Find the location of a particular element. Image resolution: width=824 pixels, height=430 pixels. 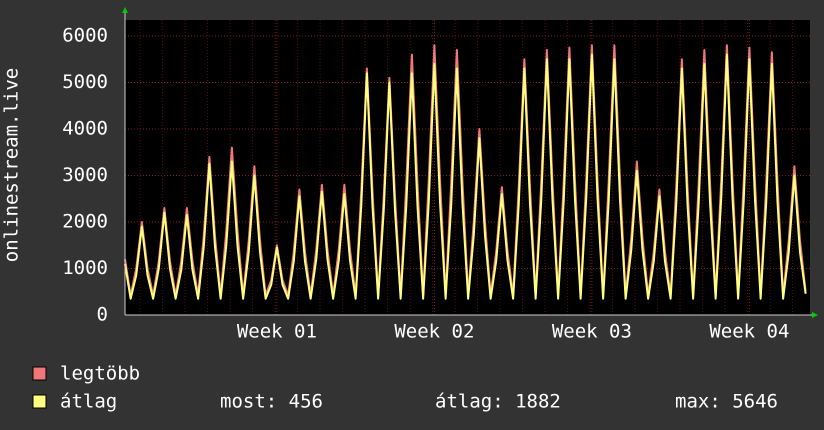

y-tick-label: 0 is located at coordinates (102, 315).